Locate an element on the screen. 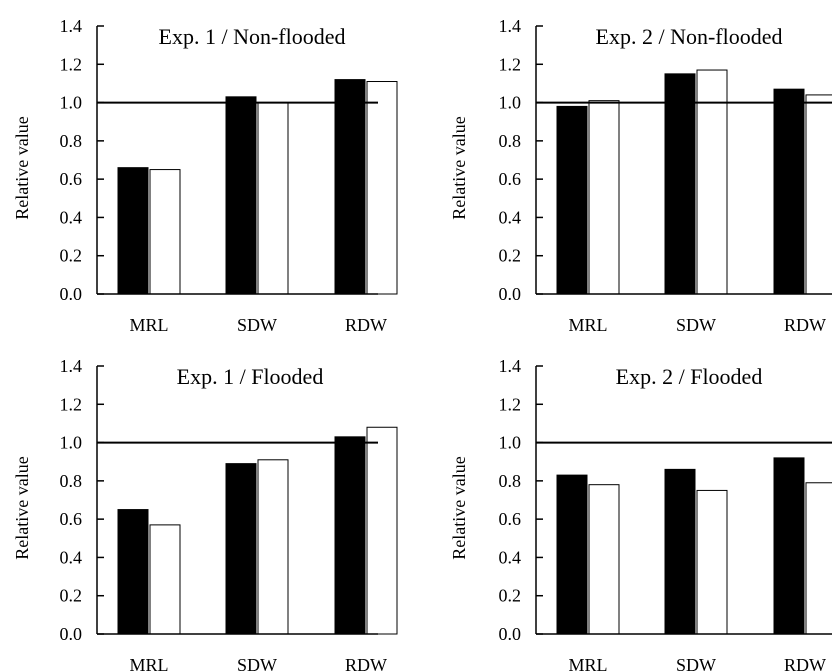 This screenshot has height=672, width=832. chart-title: Exp. 1 / Non-flooded is located at coordinates (252, 36).